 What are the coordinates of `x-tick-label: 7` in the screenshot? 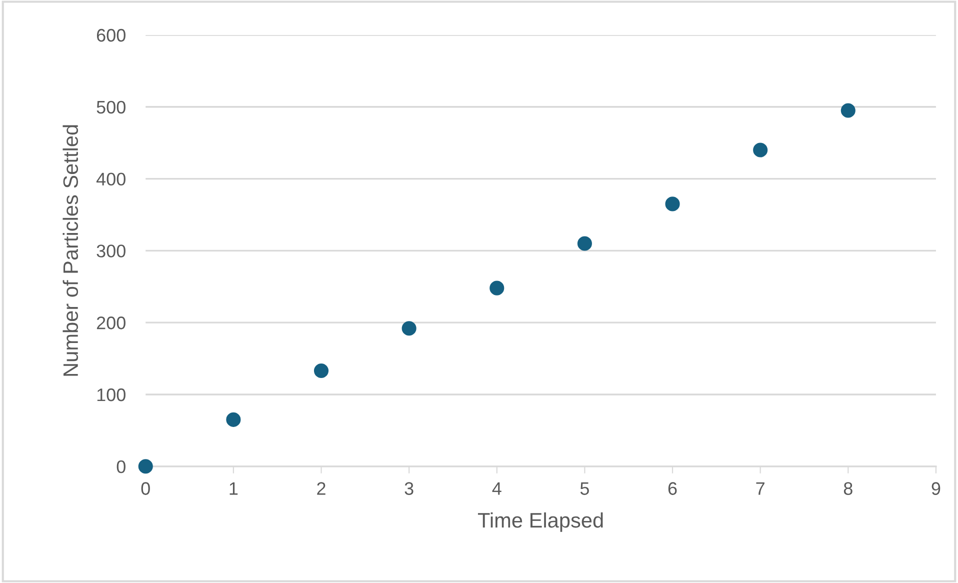 It's located at (760, 488).